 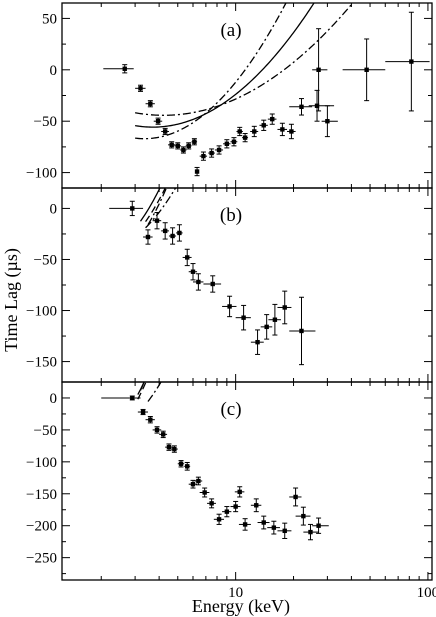 What do you see at coordinates (49, 19) in the screenshot?
I see `y-tick-label: 50` at bounding box center [49, 19].